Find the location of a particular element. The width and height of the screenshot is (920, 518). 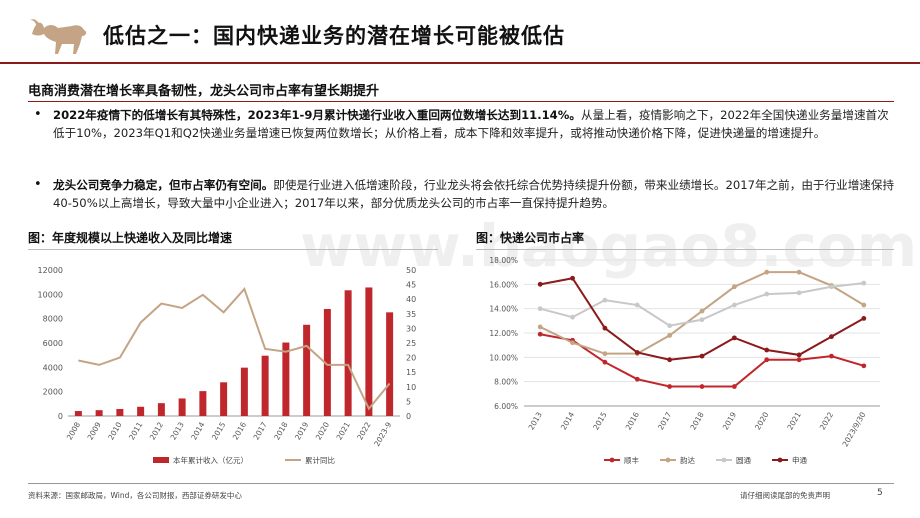

bull-logo-icon is located at coordinates (58, 36).